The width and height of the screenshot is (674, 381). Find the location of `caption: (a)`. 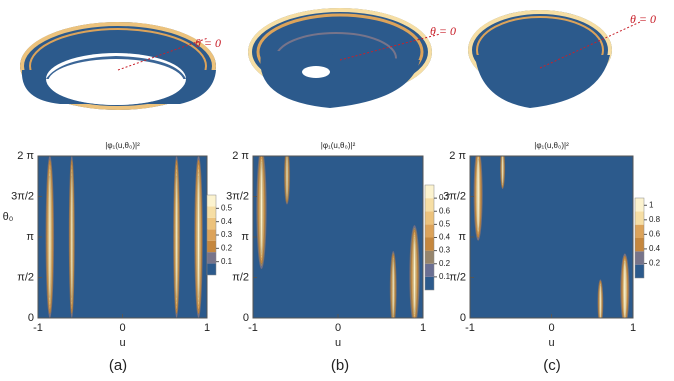

caption: (a) is located at coordinates (118, 365).